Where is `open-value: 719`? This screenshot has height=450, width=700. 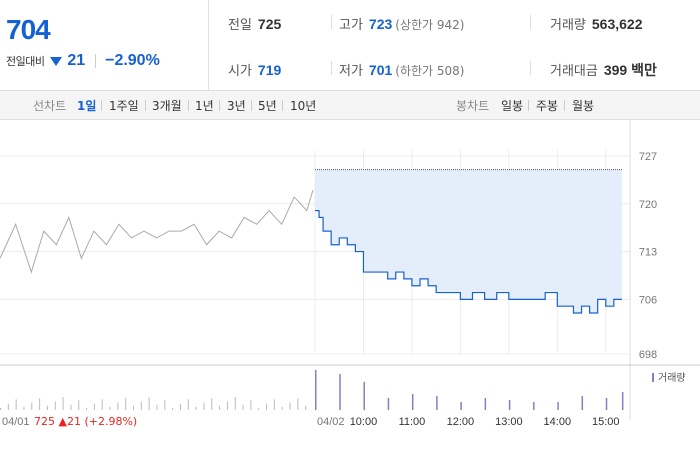
open-value: 719 is located at coordinates (269, 70).